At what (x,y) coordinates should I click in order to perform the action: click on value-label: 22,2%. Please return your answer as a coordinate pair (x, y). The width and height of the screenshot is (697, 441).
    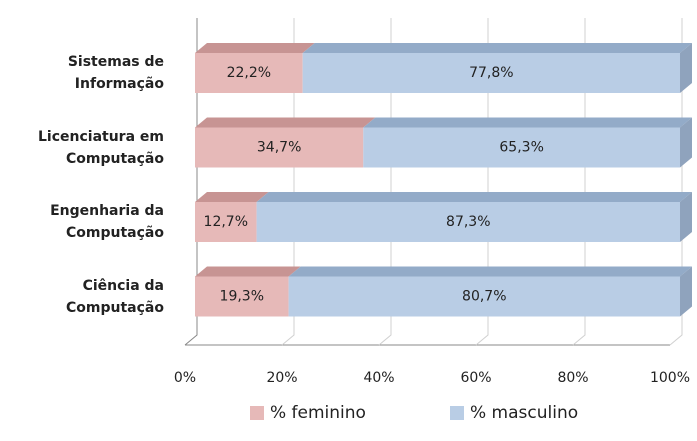
    Looking at the image, I should click on (249, 73).